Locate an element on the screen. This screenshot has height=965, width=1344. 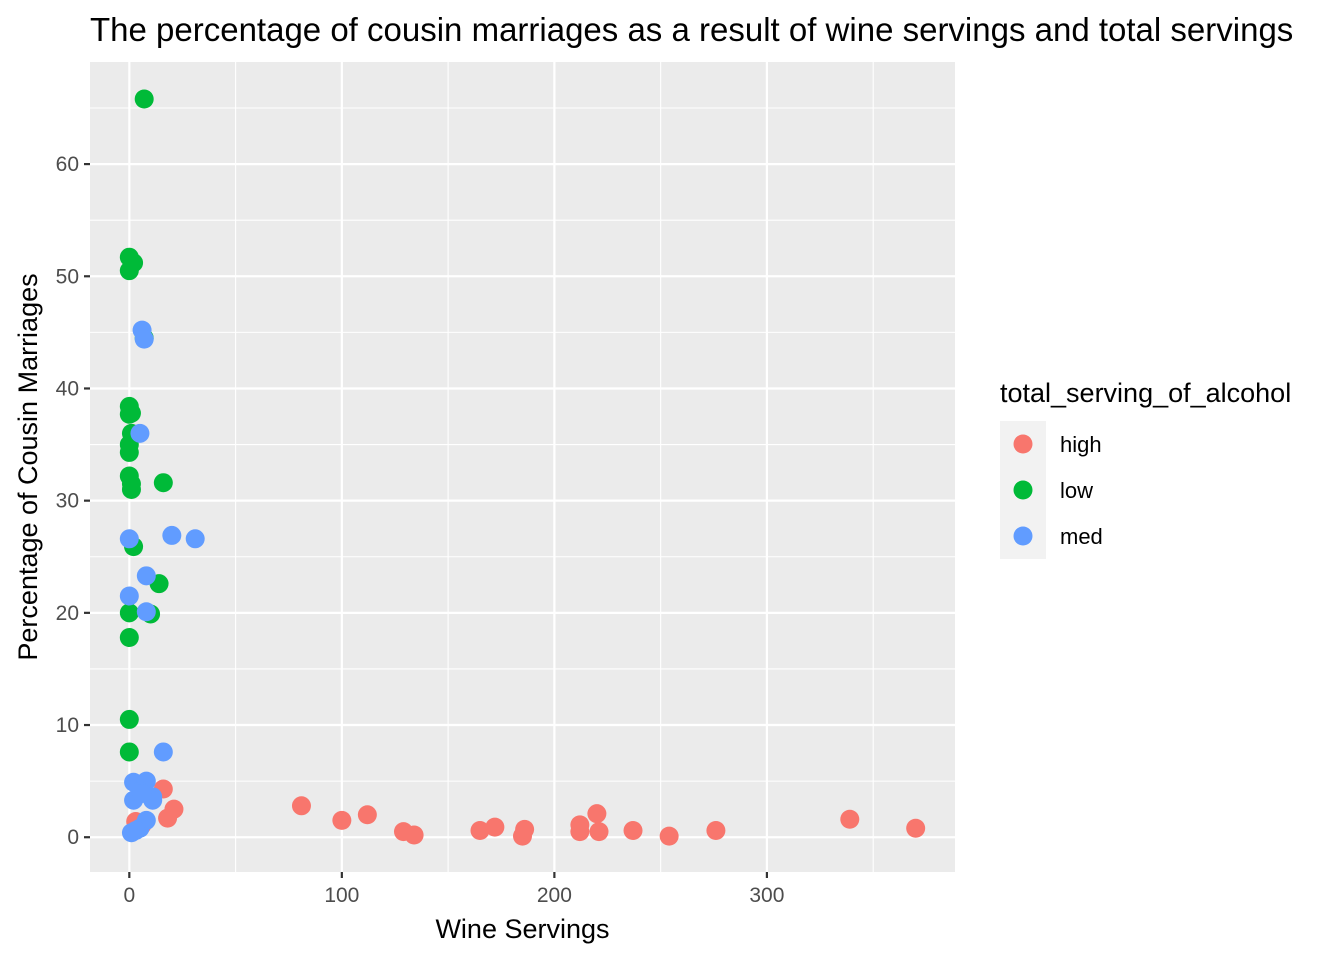
y-tick-label: 10 is located at coordinates (67, 725).